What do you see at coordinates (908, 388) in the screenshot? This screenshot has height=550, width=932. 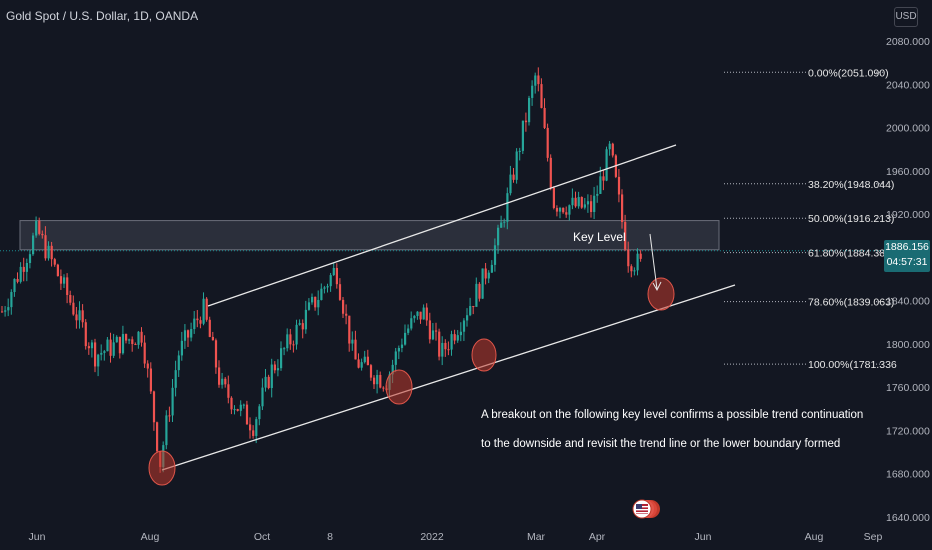 I see `price-tick-label: 1760.000` at bounding box center [908, 388].